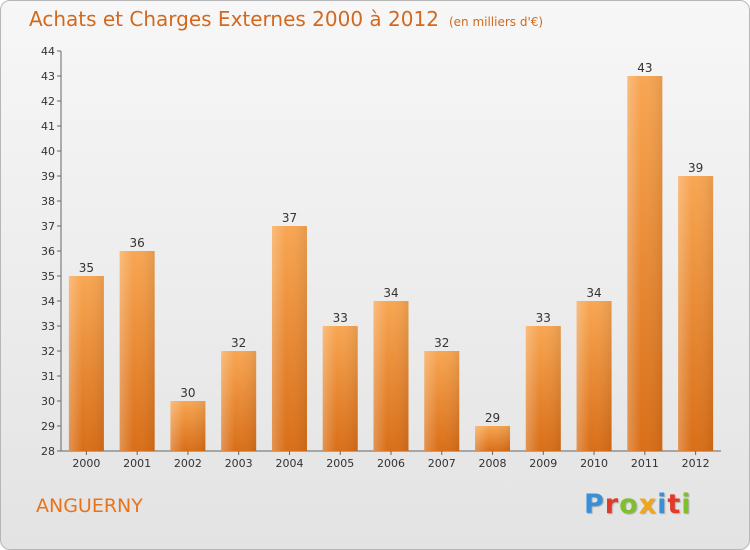 The image size is (750, 550). What do you see at coordinates (492, 418) in the screenshot?
I see `bar-value-label: 29` at bounding box center [492, 418].